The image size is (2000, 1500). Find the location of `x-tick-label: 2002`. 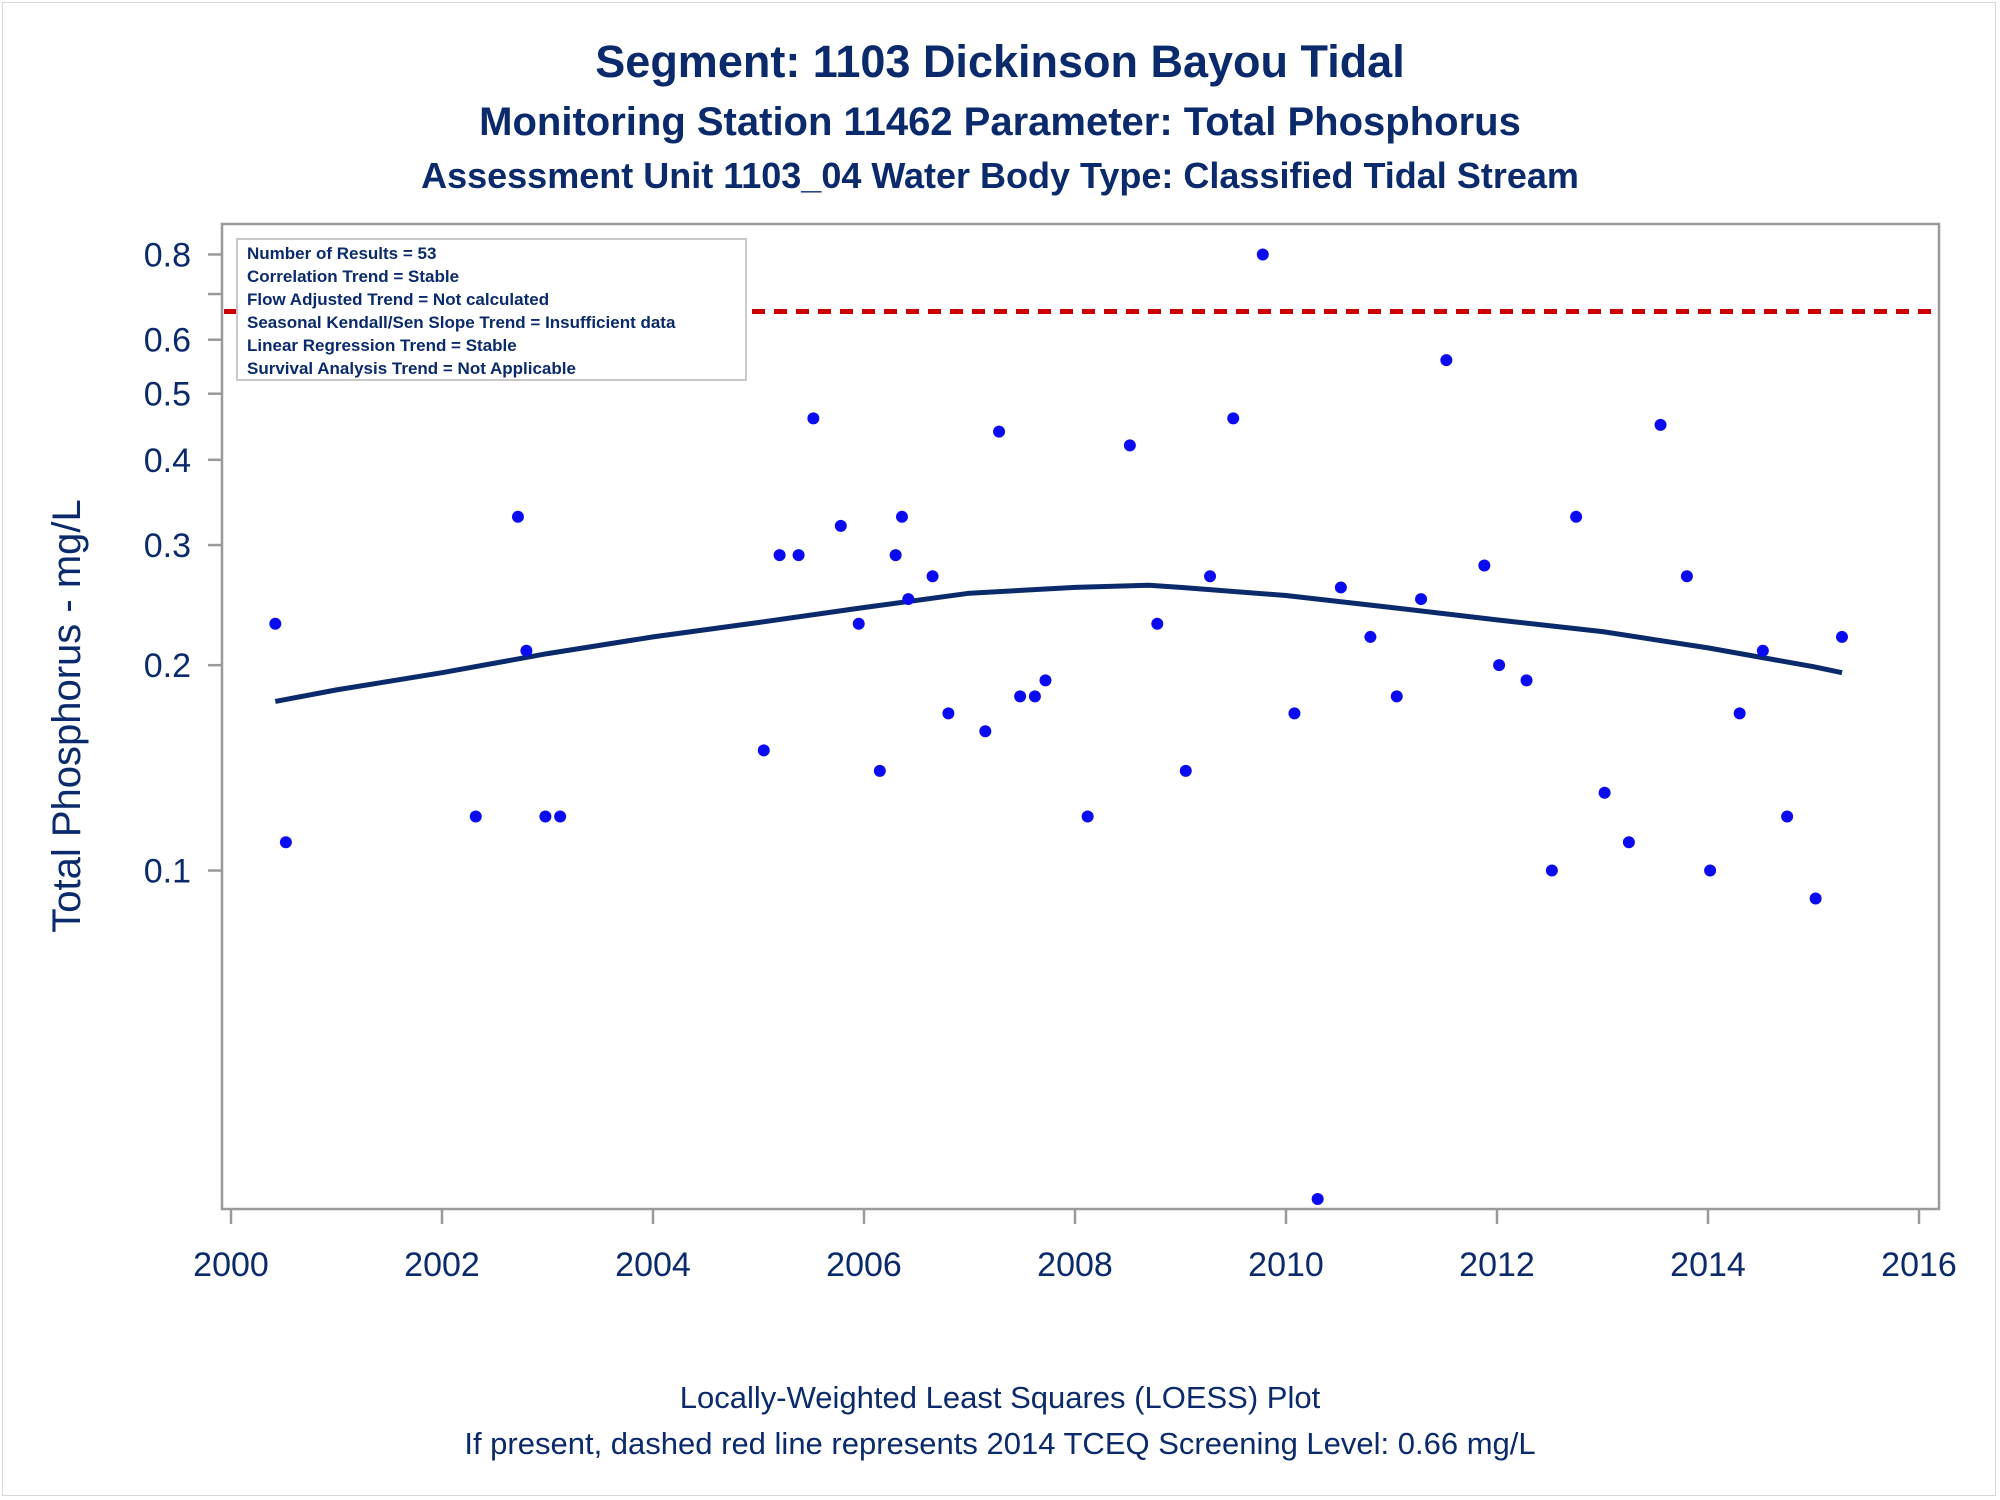

x-tick-label: 2002 is located at coordinates (442, 1265).